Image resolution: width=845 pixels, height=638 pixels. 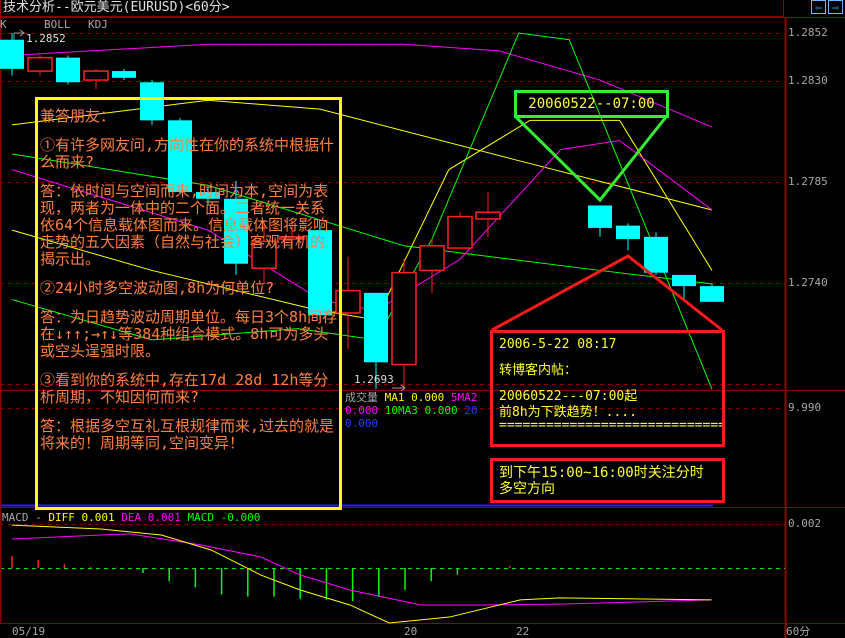 What do you see at coordinates (240, 517) in the screenshot?
I see `macd-hist-value: -0.000` at bounding box center [240, 517].